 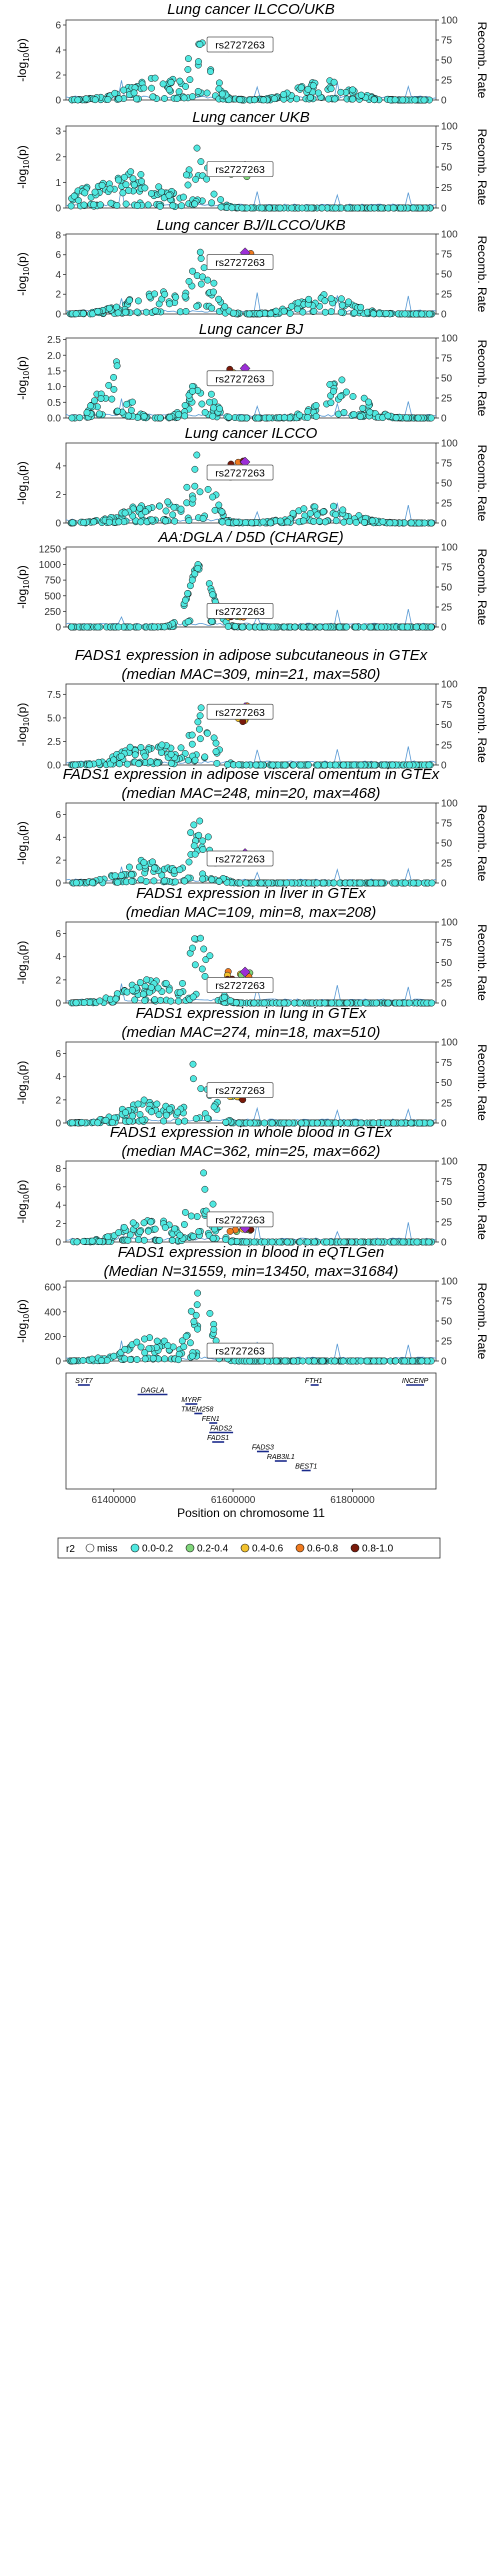 What do you see at coordinates (250, 225) in the screenshot?
I see `panel-title: Lung cancer BJ/ILCCO/UKB` at bounding box center [250, 225].